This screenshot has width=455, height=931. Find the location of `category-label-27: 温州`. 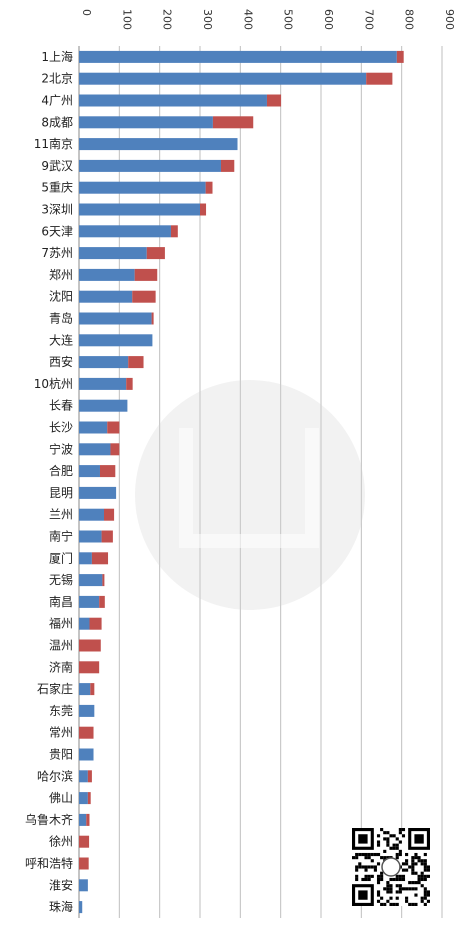

category-label-27: 温州 is located at coordinates (61, 646).